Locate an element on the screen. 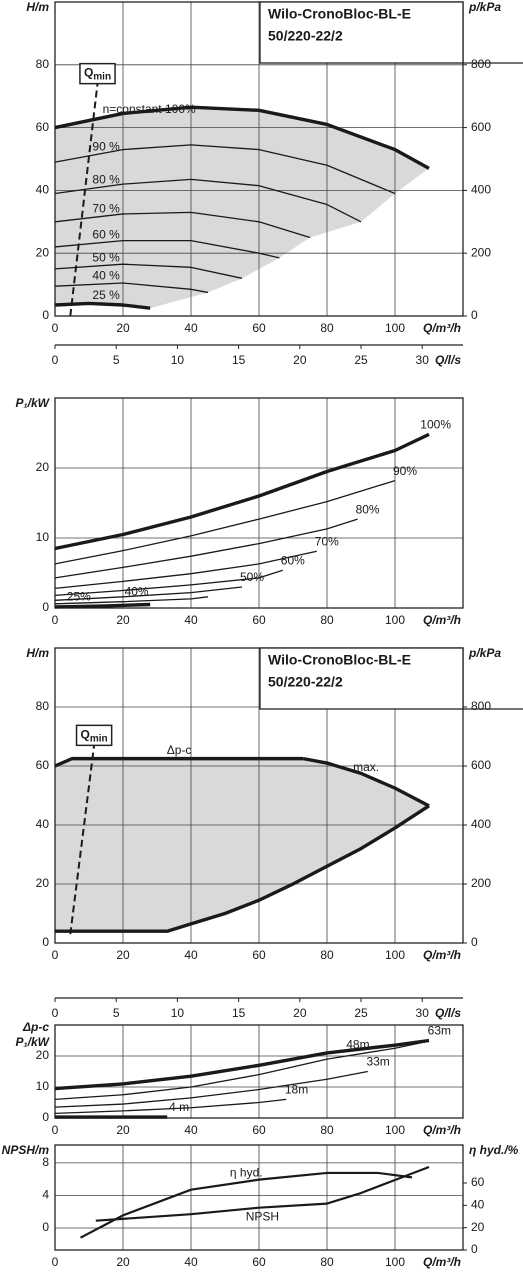  curve-label: max. is located at coordinates (366, 767).